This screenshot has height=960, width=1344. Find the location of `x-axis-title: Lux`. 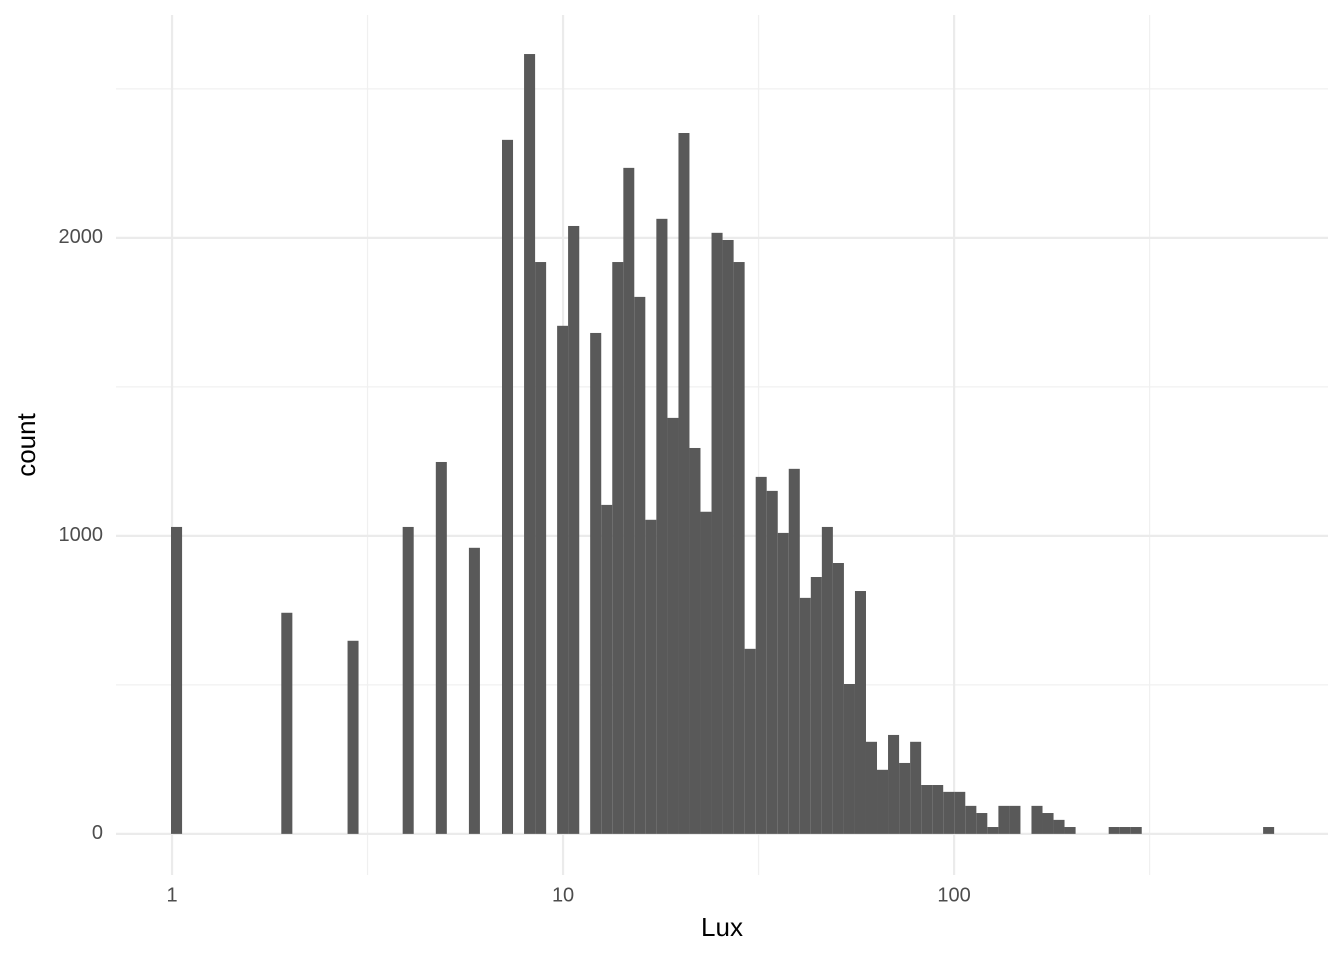

x-axis-title: Lux is located at coordinates (722, 927).